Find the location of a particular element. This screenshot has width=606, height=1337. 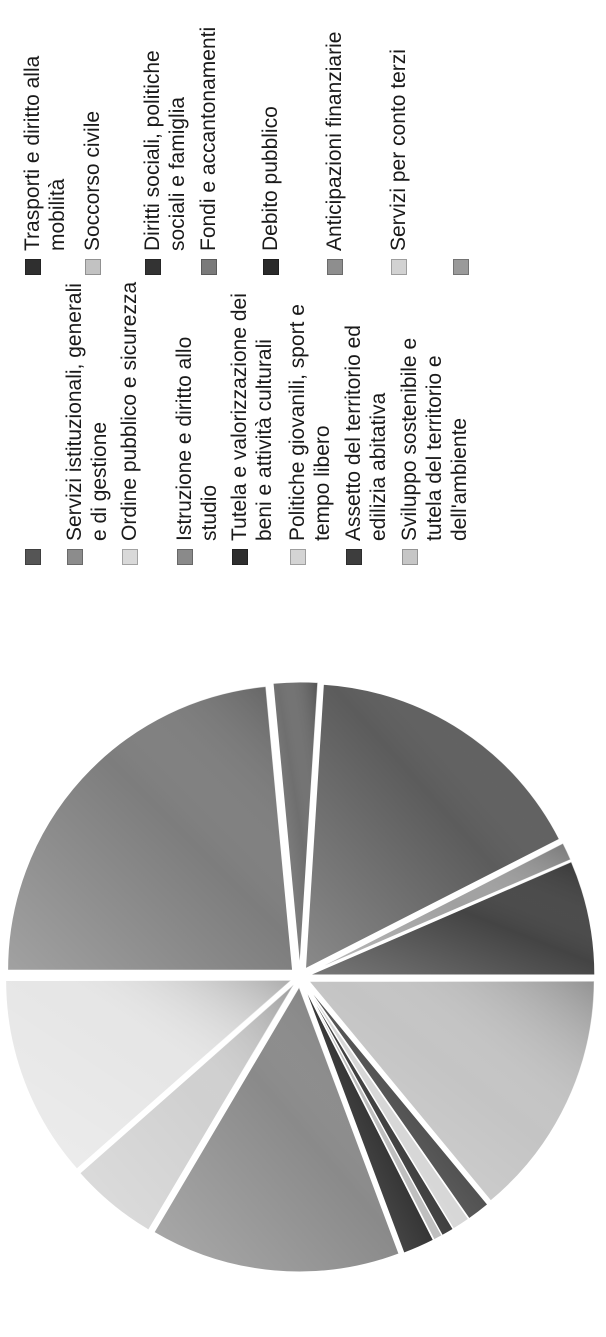

legend-item: Servizi per conto terzi is located at coordinates (398, 150).